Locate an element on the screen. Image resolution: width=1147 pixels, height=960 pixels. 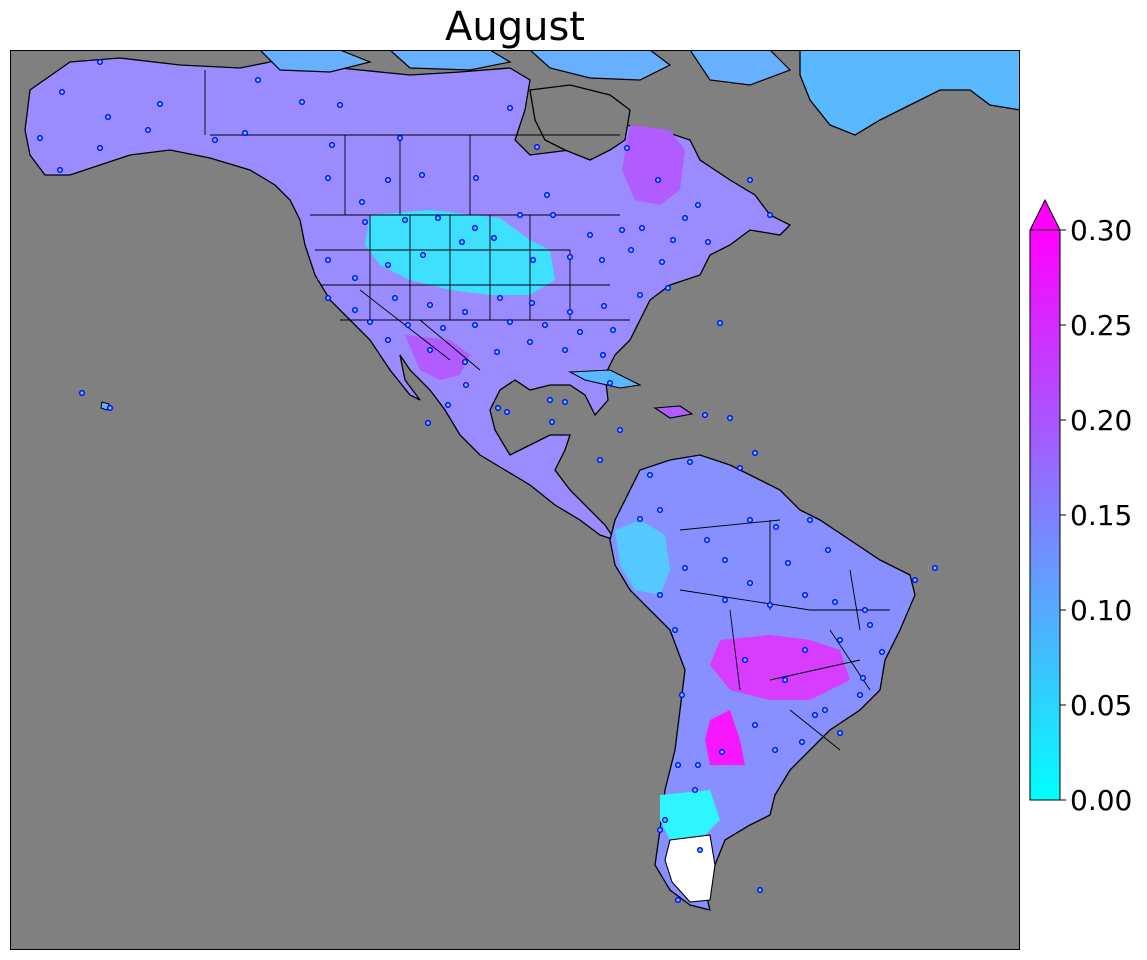
colorbar-extend-arrow is located at coordinates (1045, 214).